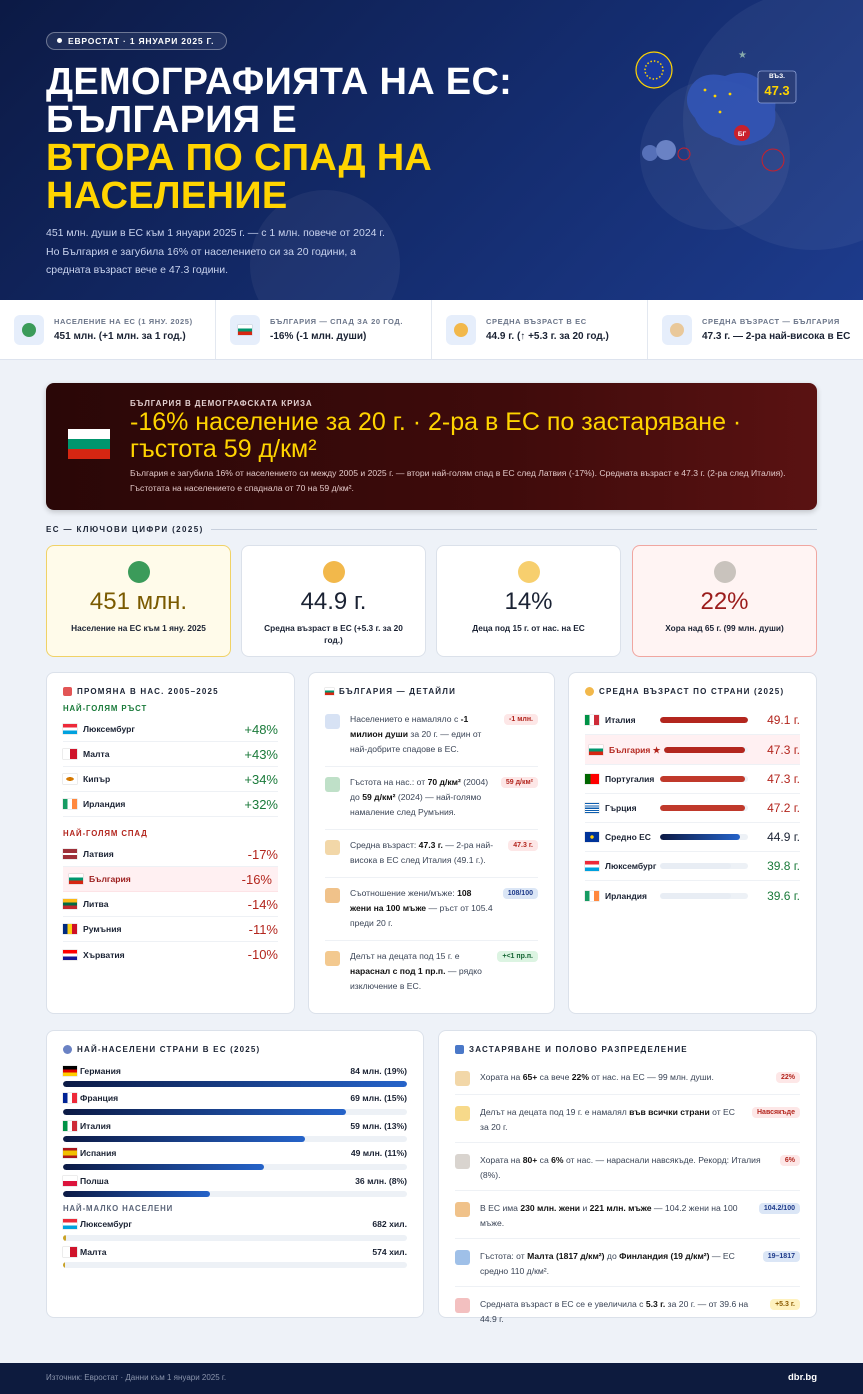  What do you see at coordinates (378, 1125) in the screenshot?
I see `value-label: 59 млн. (13%)` at bounding box center [378, 1125].